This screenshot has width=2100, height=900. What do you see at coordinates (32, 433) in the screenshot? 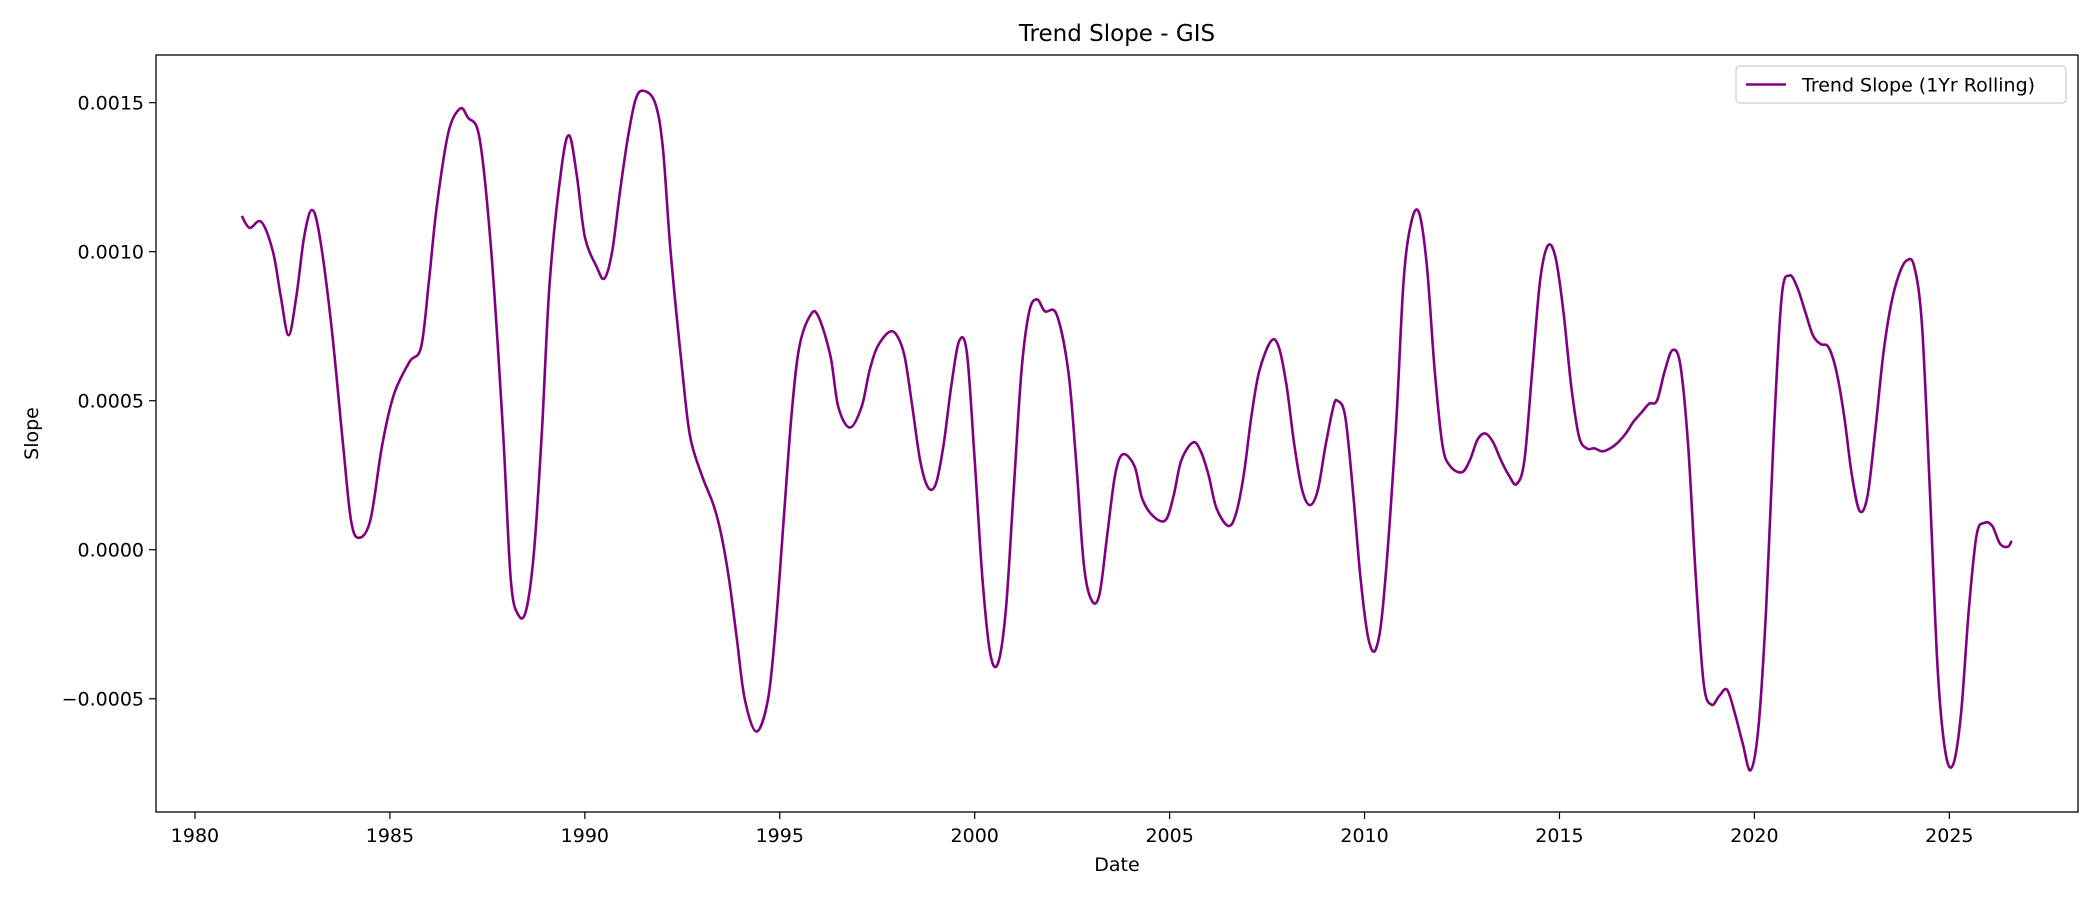
I see `y-axis-title: Slope` at bounding box center [32, 433].